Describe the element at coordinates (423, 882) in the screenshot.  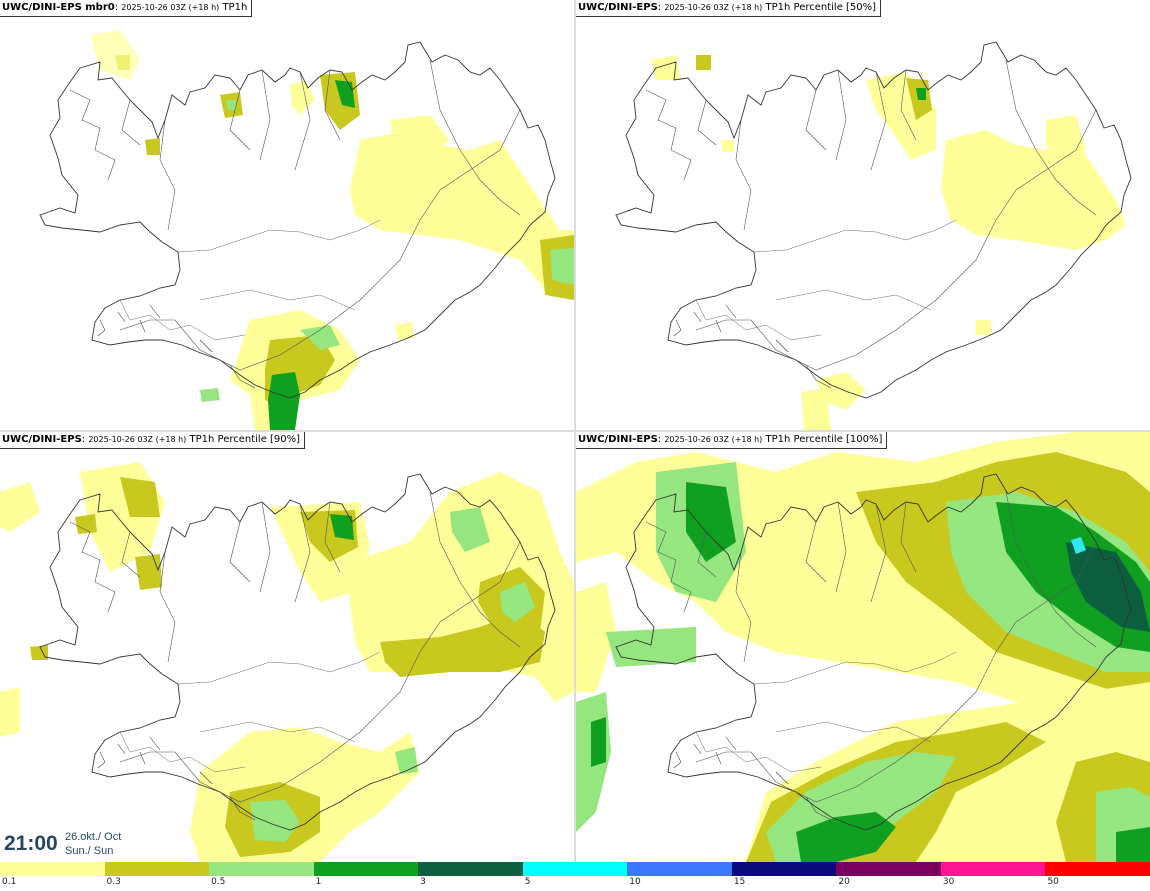
I see `colorbar-label: 3` at that location.